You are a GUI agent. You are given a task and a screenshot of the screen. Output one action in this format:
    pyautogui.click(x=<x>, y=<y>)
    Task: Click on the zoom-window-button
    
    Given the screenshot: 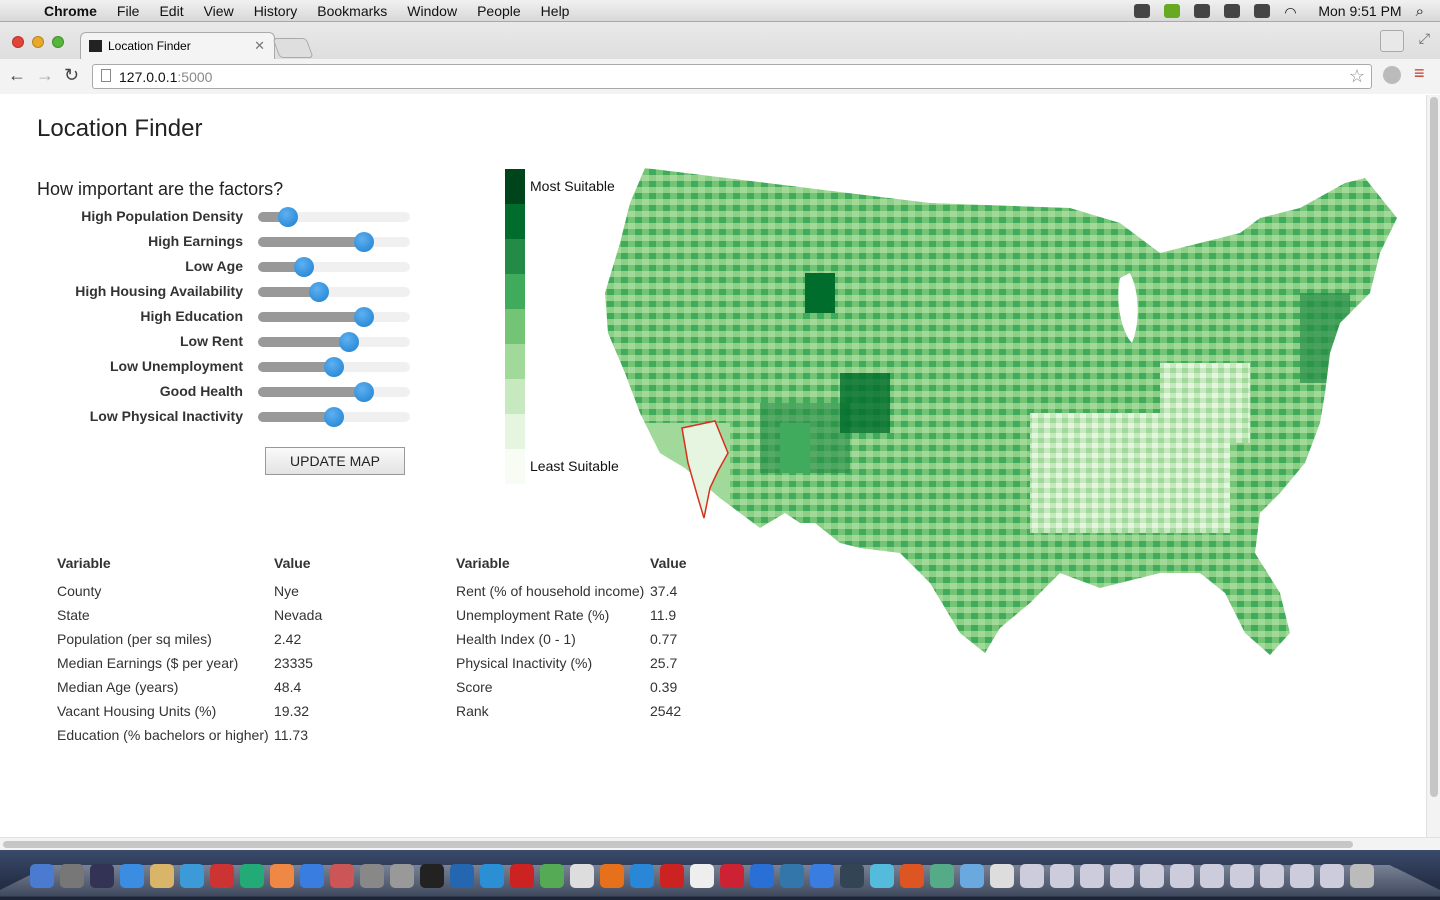 What is the action you would take?
    pyautogui.click(x=58, y=42)
    